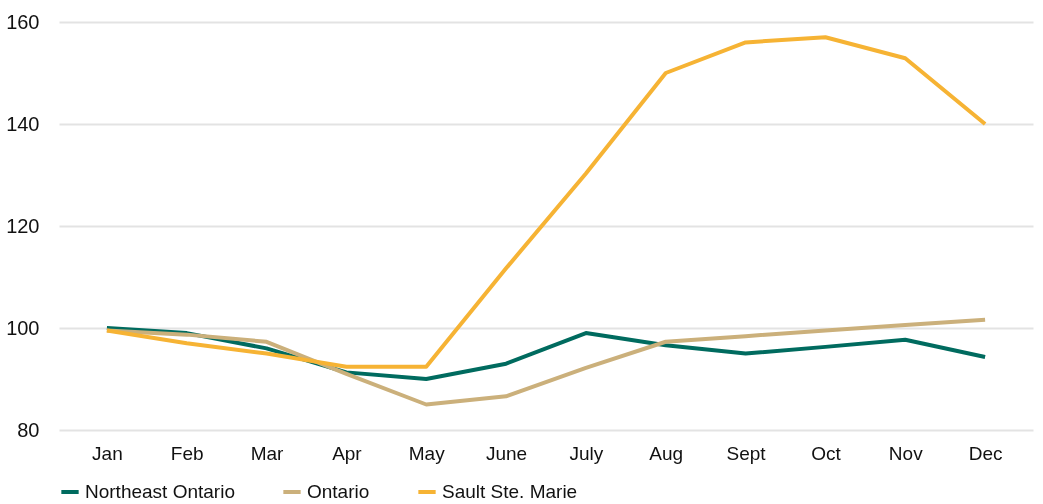  I want to click on x-tick-label: Oct, so click(826, 453).